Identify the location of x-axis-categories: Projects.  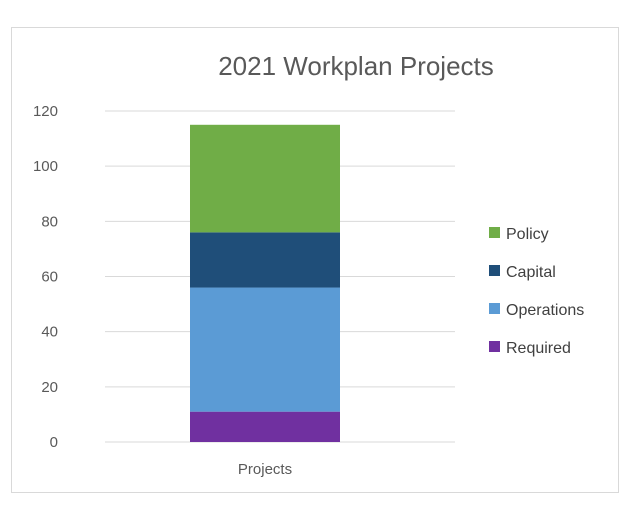
(265, 469).